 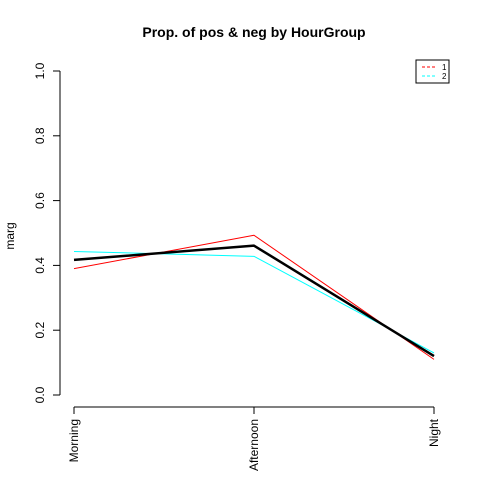 I want to click on y-tick-label: 0.4, so click(x=40, y=265).